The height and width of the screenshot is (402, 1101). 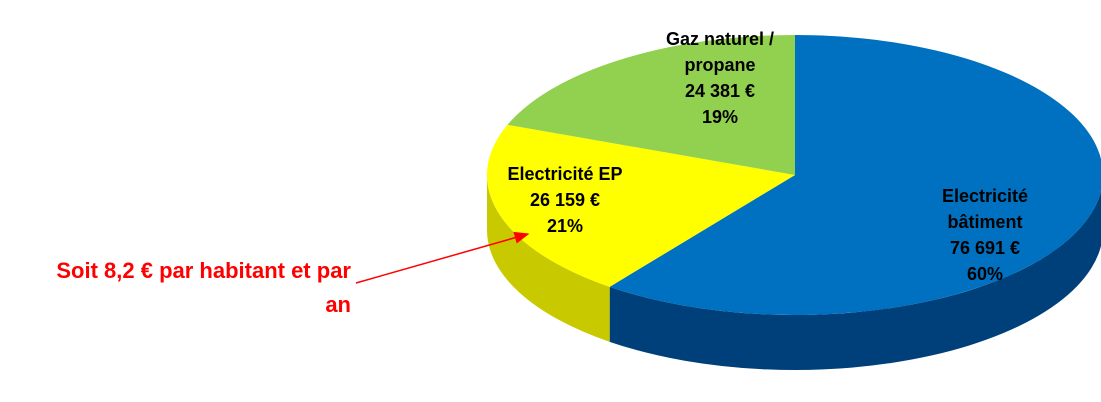 I want to click on categories: Electricité EP, so click(x=565, y=174).